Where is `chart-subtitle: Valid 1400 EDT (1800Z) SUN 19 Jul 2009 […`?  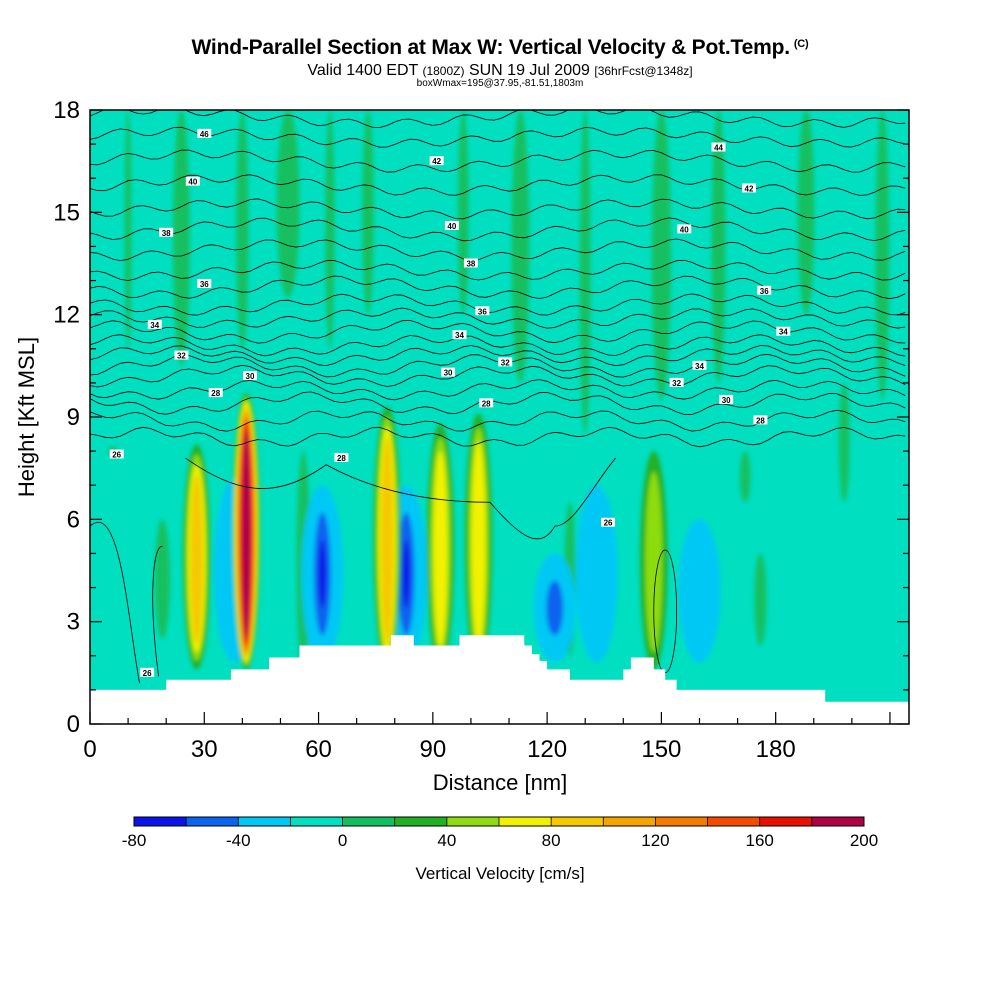 chart-subtitle: Valid 1400 EDT (1800Z) SUN 19 Jul 2009 [… is located at coordinates (500, 71).